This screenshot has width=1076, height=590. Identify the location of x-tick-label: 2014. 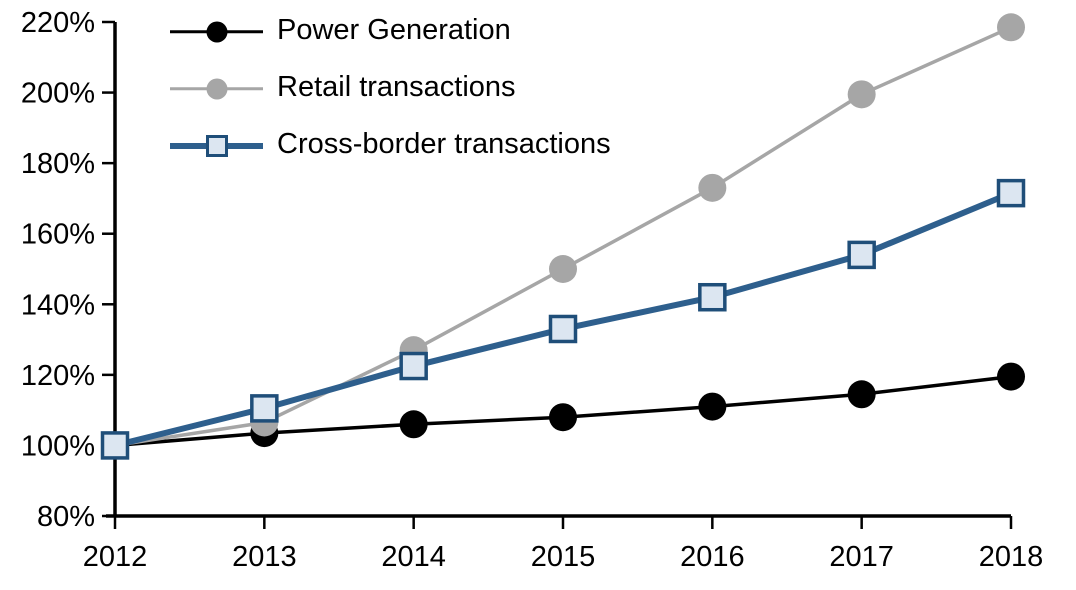
(413, 557).